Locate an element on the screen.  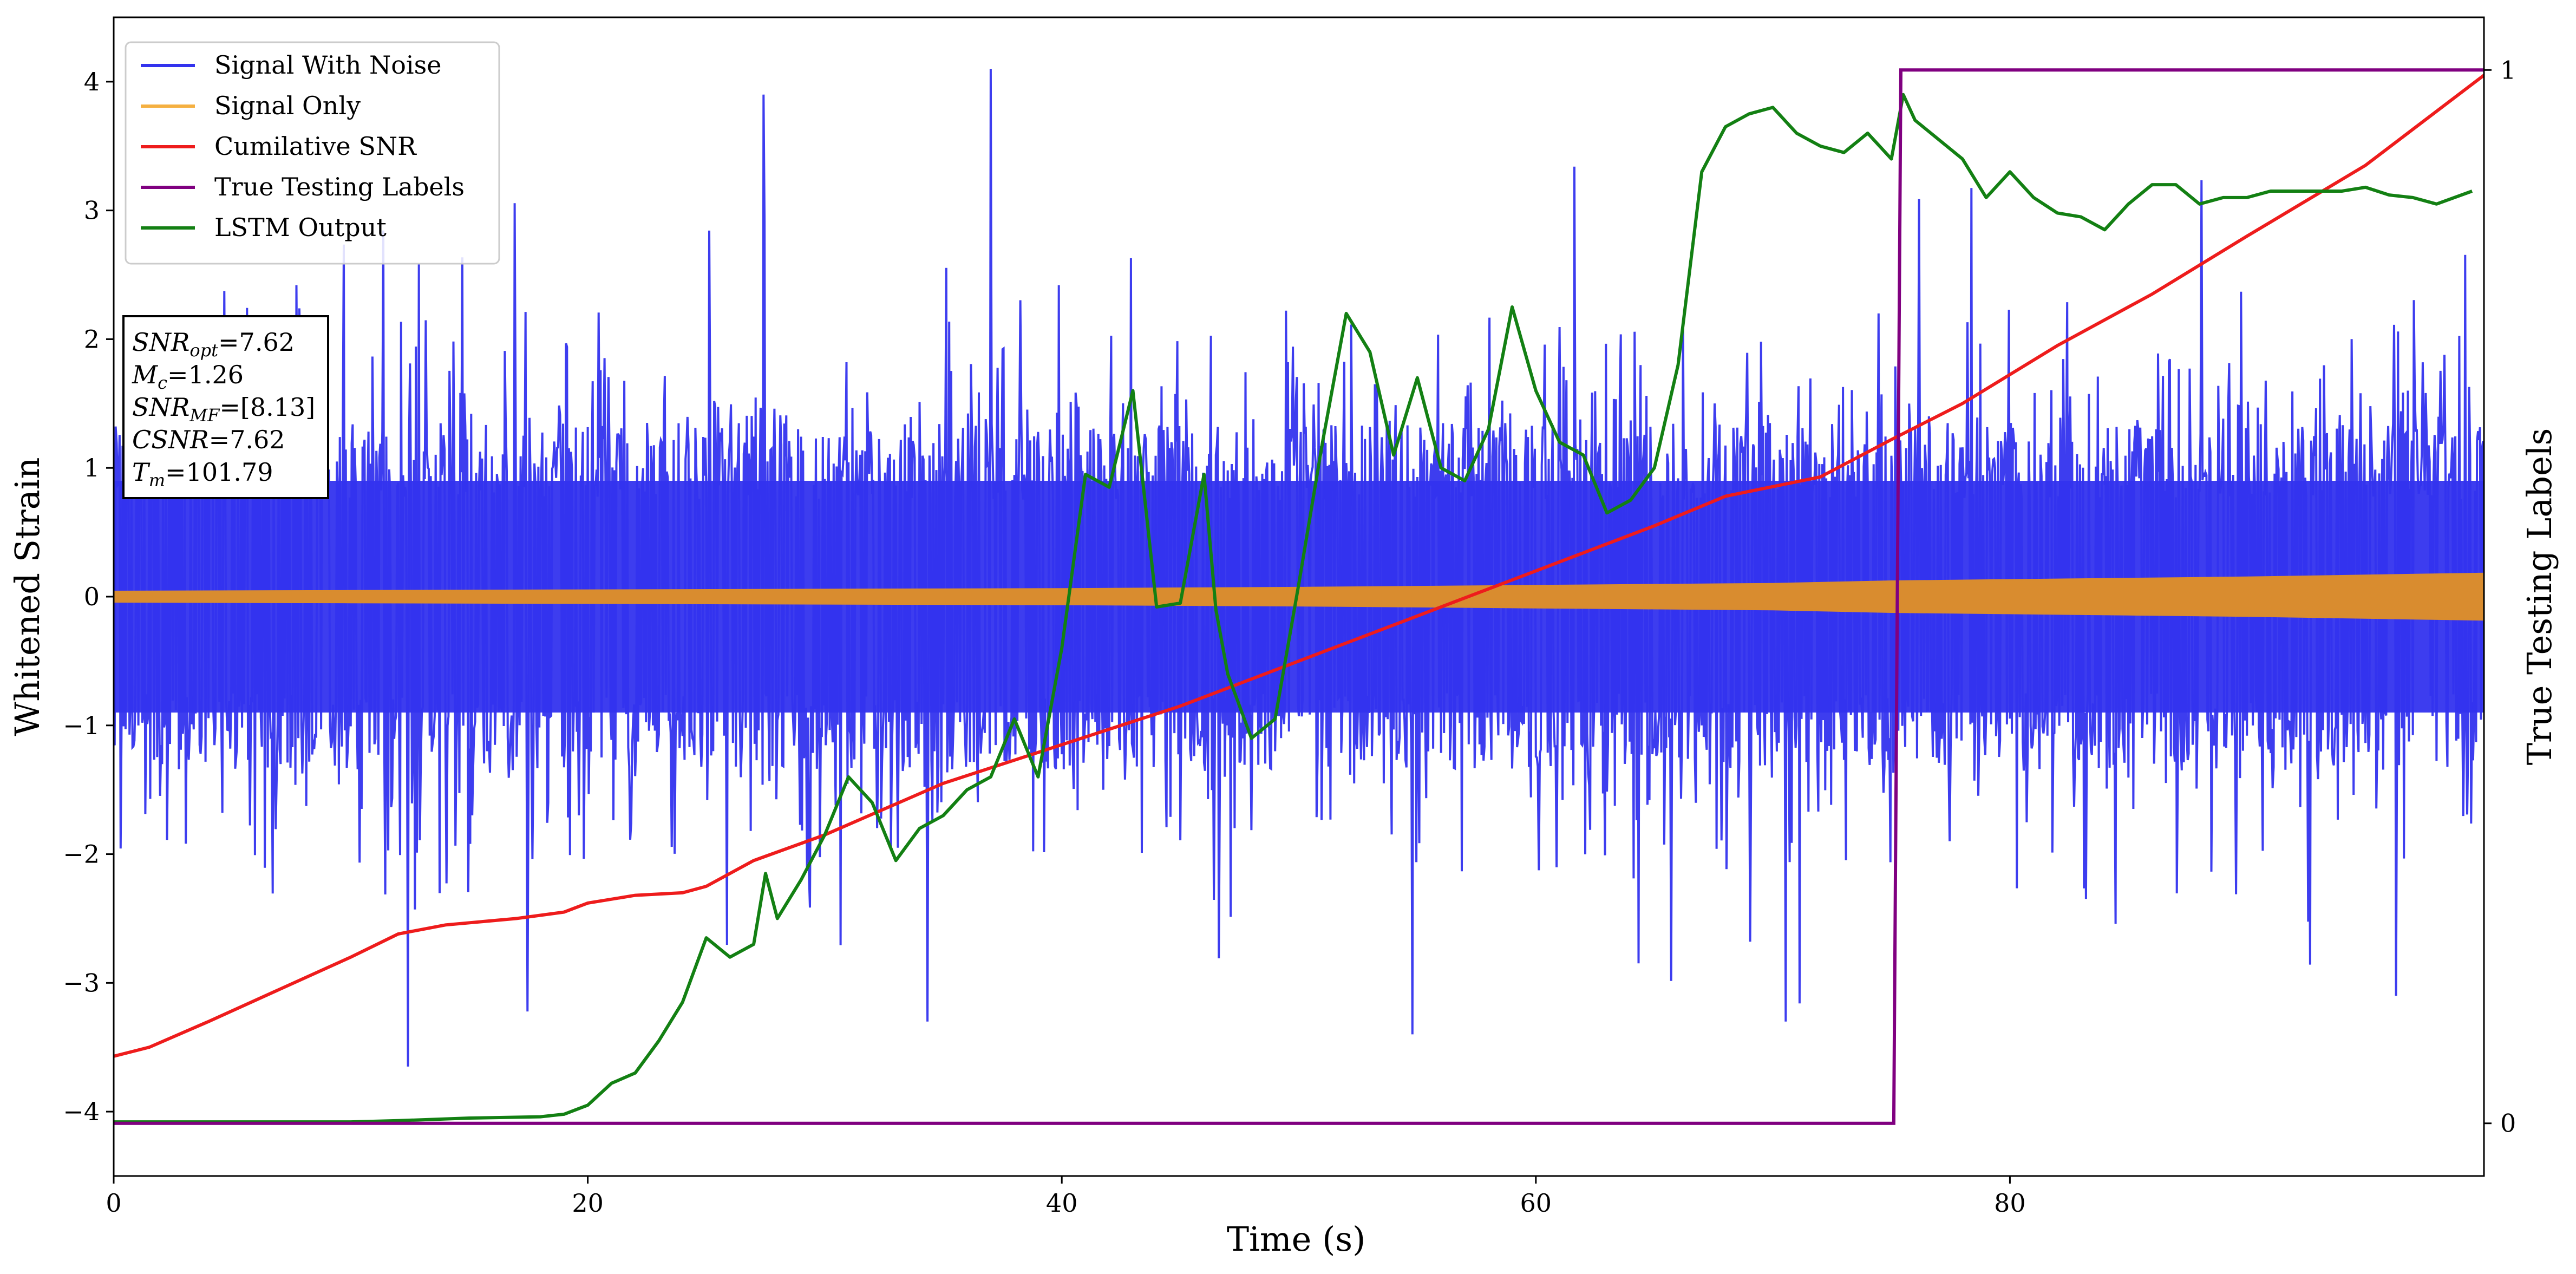
x-axis-label: Time (s) is located at coordinates (1296, 1239).